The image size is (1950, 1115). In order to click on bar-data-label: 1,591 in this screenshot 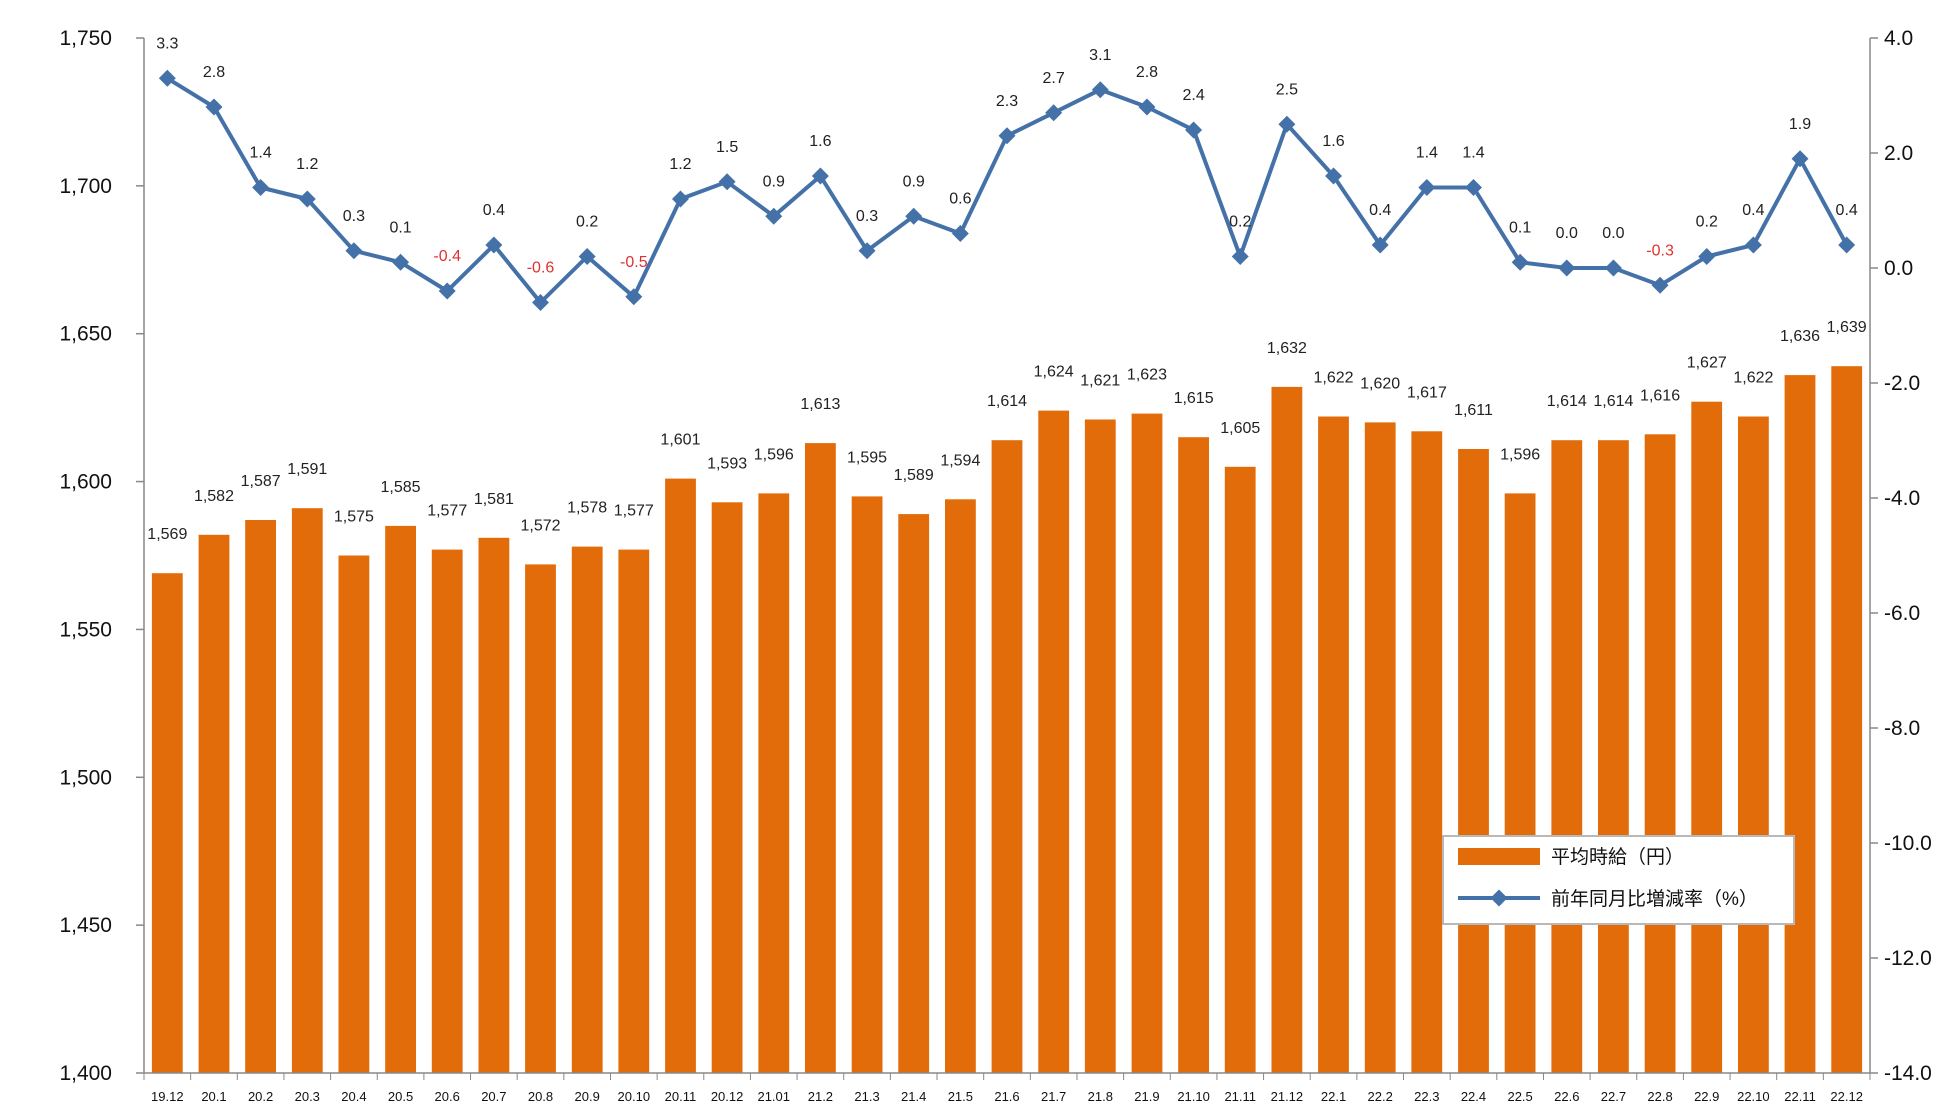, I will do `click(307, 469)`.